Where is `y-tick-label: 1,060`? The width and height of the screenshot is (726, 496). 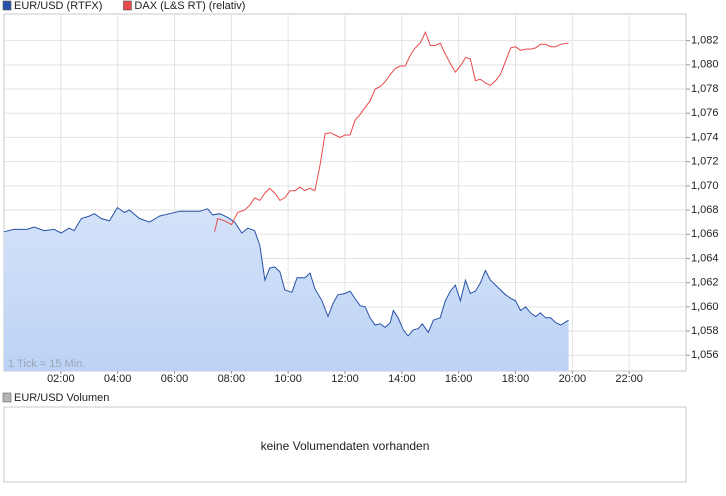 y-tick-label: 1,060 is located at coordinates (705, 307).